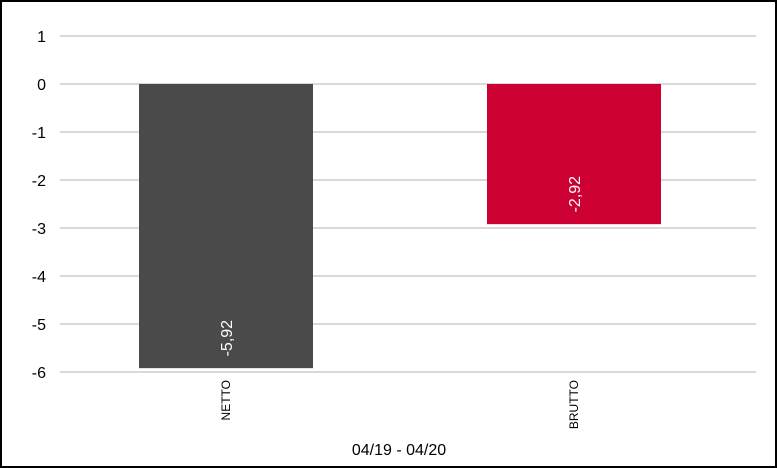 Image resolution: width=777 pixels, height=468 pixels. What do you see at coordinates (41, 37) in the screenshot?
I see `y-tick-label: 1` at bounding box center [41, 37].